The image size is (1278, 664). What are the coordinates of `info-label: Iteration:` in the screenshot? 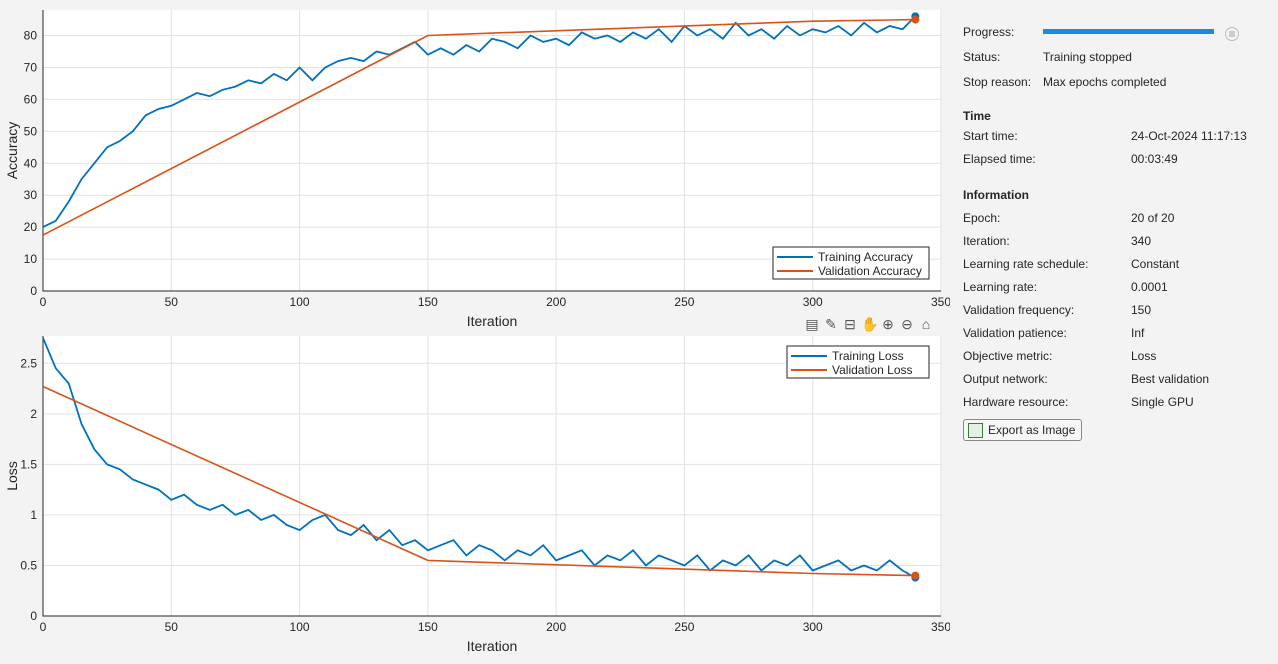 It's located at (986, 241).